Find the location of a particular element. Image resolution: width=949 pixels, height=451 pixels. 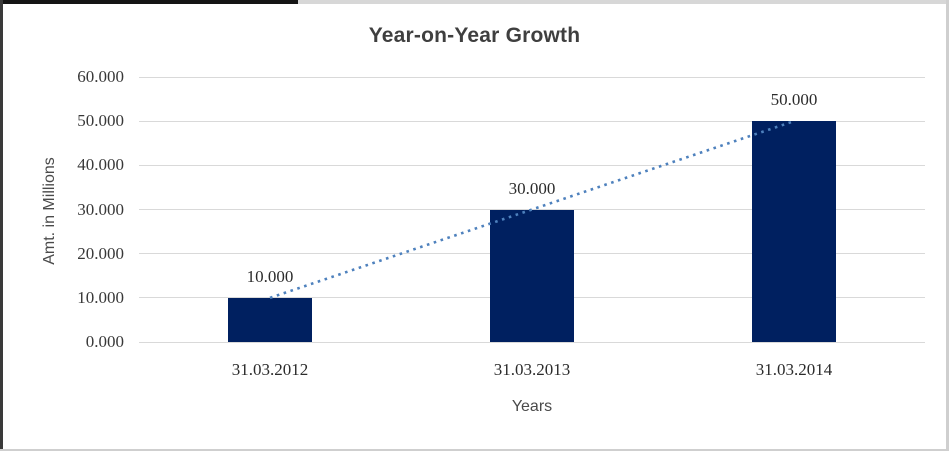

x-tick-label-31.03.2012: 31.03.2012 is located at coordinates (270, 369).